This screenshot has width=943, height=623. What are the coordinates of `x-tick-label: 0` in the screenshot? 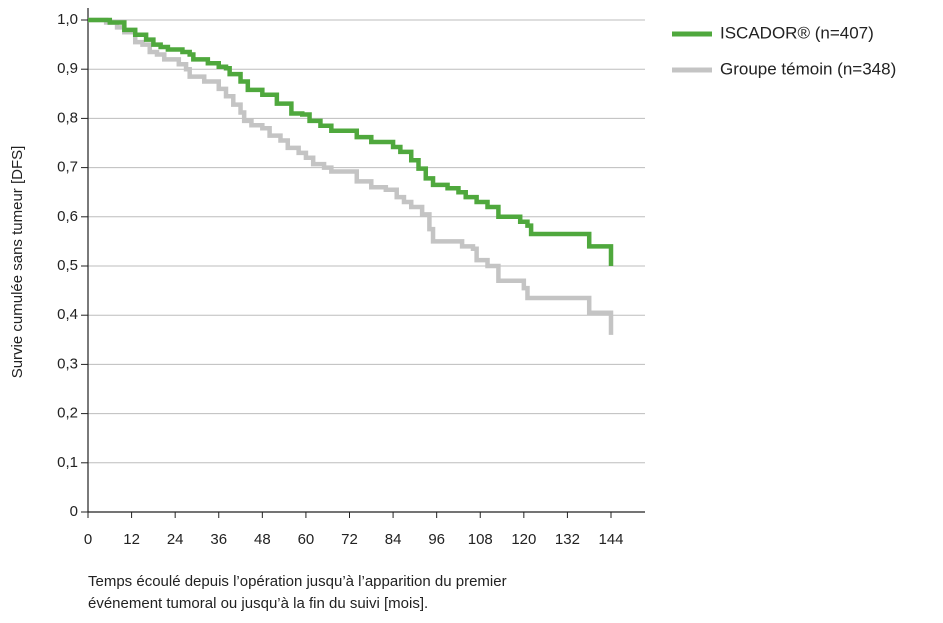 It's located at (88, 539).